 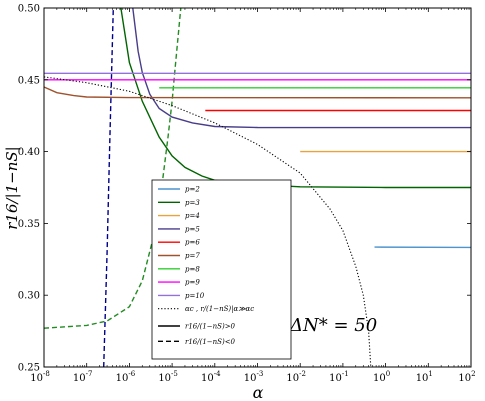 What do you see at coordinates (381, 377) in the screenshot?
I see `x-tick-label: 10⁰` at bounding box center [381, 377].